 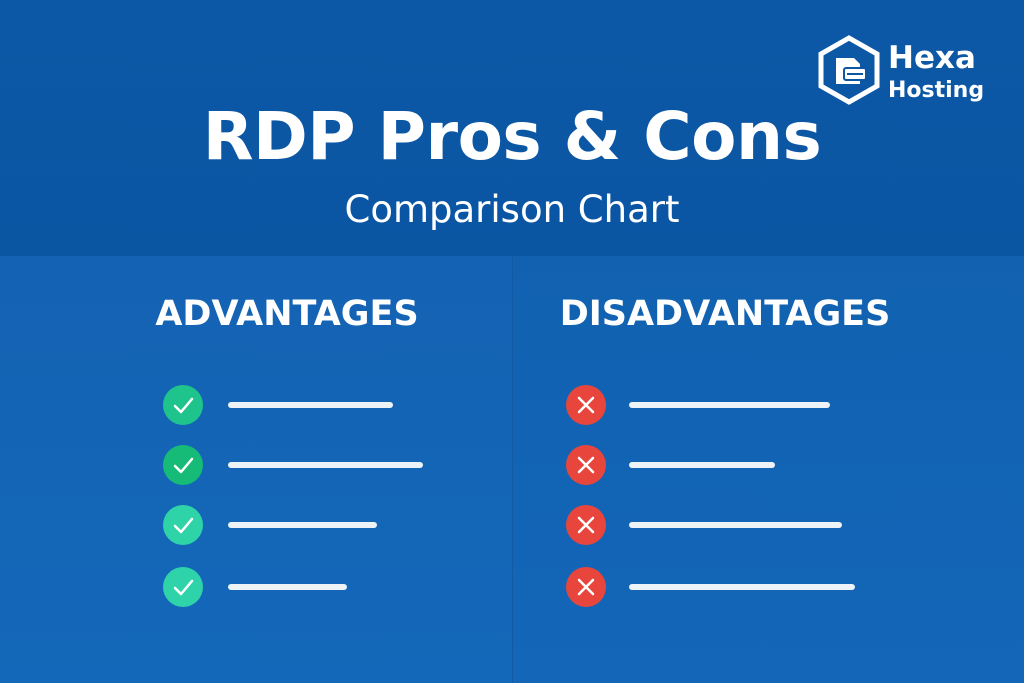 I want to click on hexa-hosting-logo, so click(x=899, y=70).